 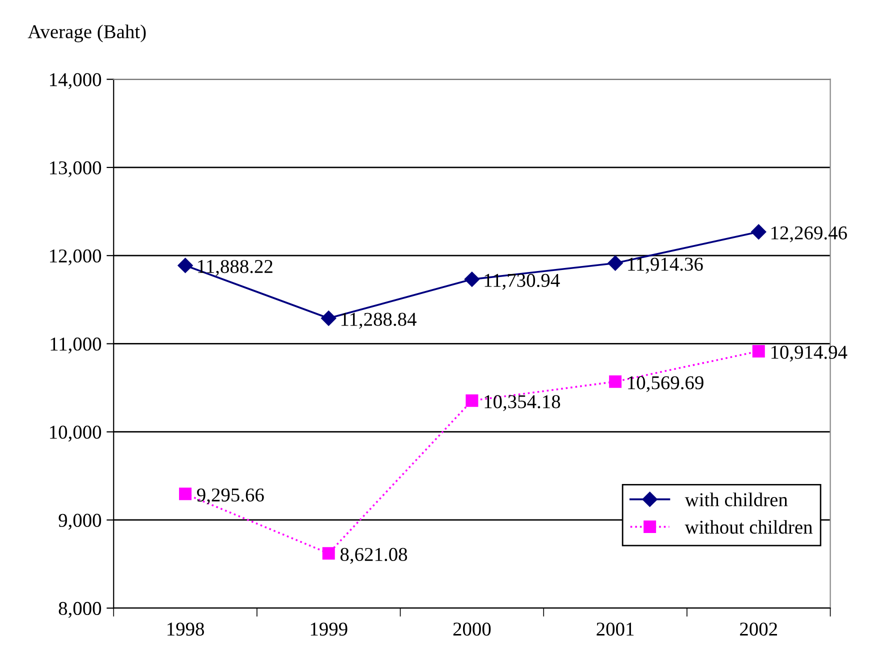 I want to click on x-tick-label: 1998, so click(x=186, y=629).